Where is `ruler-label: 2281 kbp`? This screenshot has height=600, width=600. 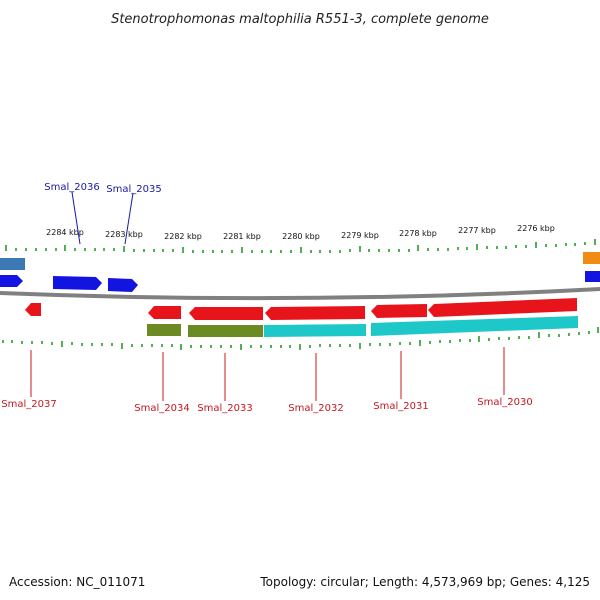 ruler-label: 2281 kbp is located at coordinates (242, 236).